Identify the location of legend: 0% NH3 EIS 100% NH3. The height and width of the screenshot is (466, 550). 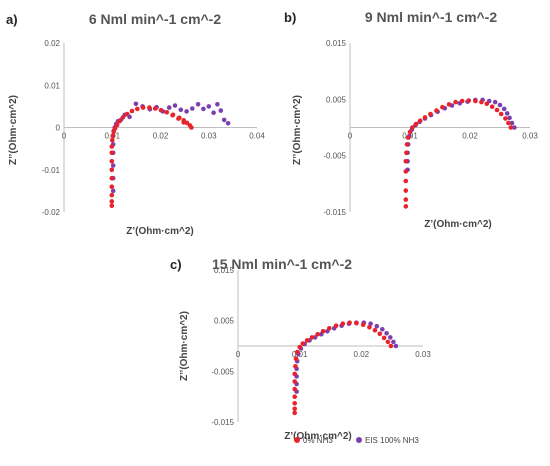
(356, 440).